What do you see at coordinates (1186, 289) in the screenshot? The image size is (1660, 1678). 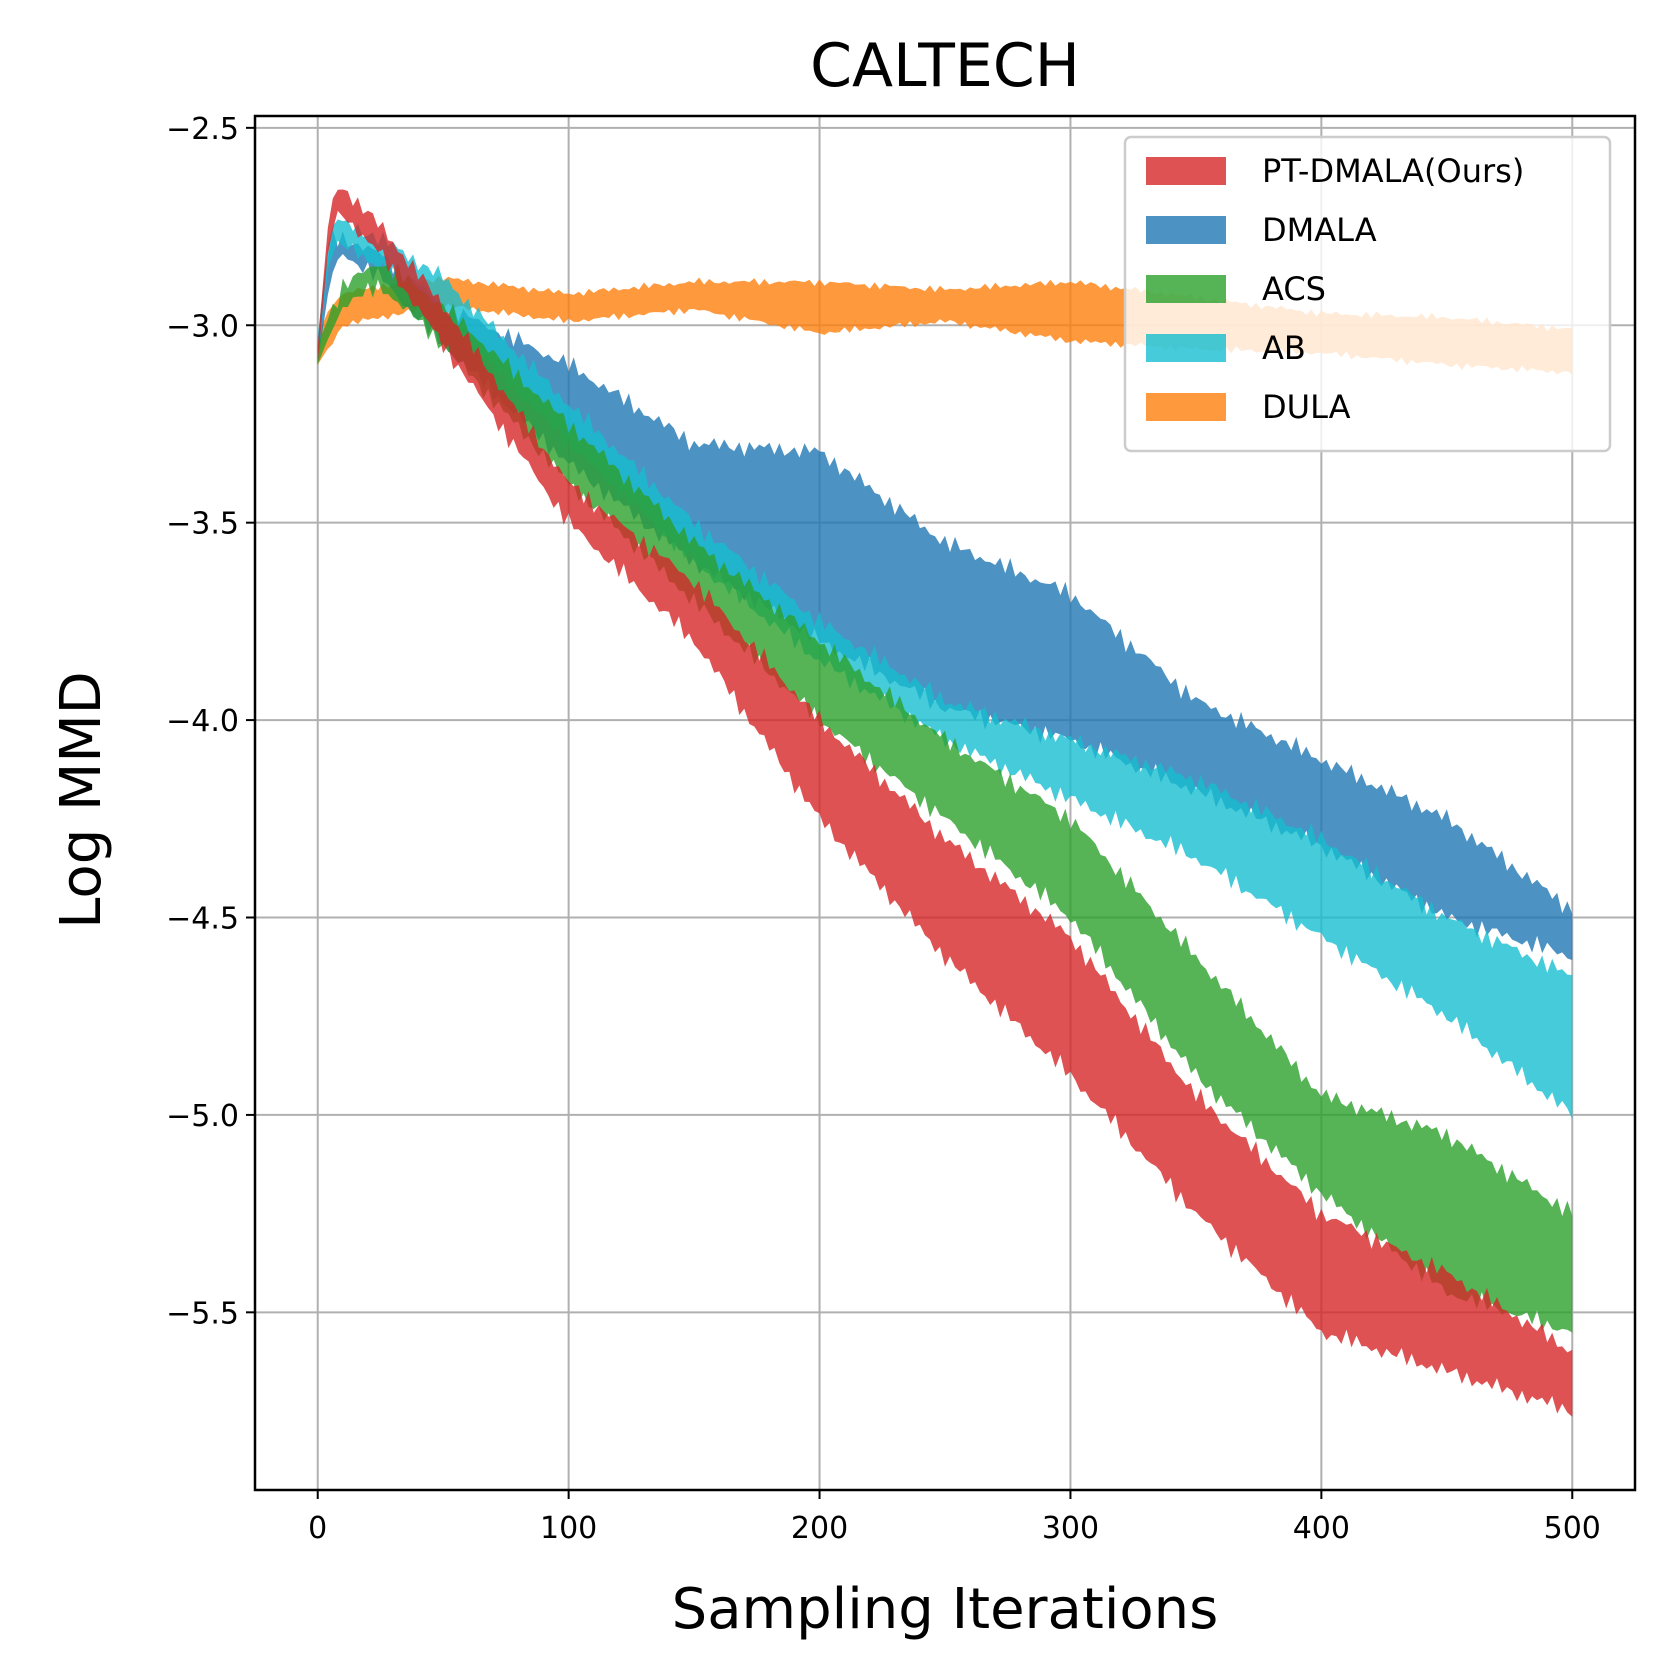 I see `legend-swatch-acs` at bounding box center [1186, 289].